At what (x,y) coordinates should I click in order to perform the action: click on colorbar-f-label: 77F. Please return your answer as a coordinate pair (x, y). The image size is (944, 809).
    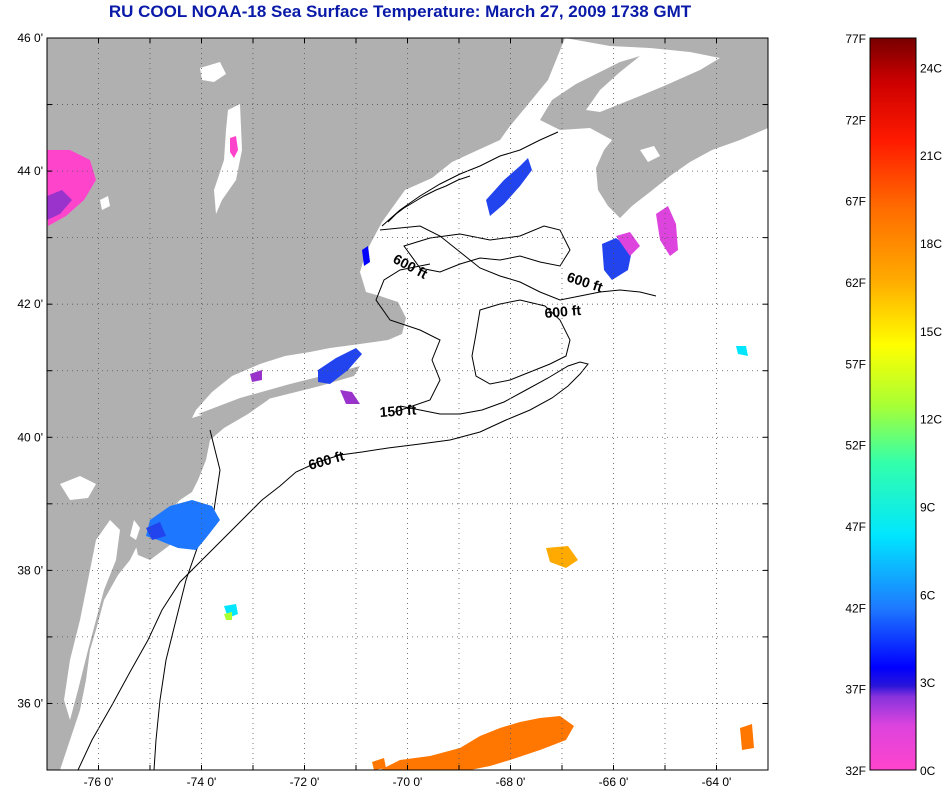
    Looking at the image, I should click on (855, 39).